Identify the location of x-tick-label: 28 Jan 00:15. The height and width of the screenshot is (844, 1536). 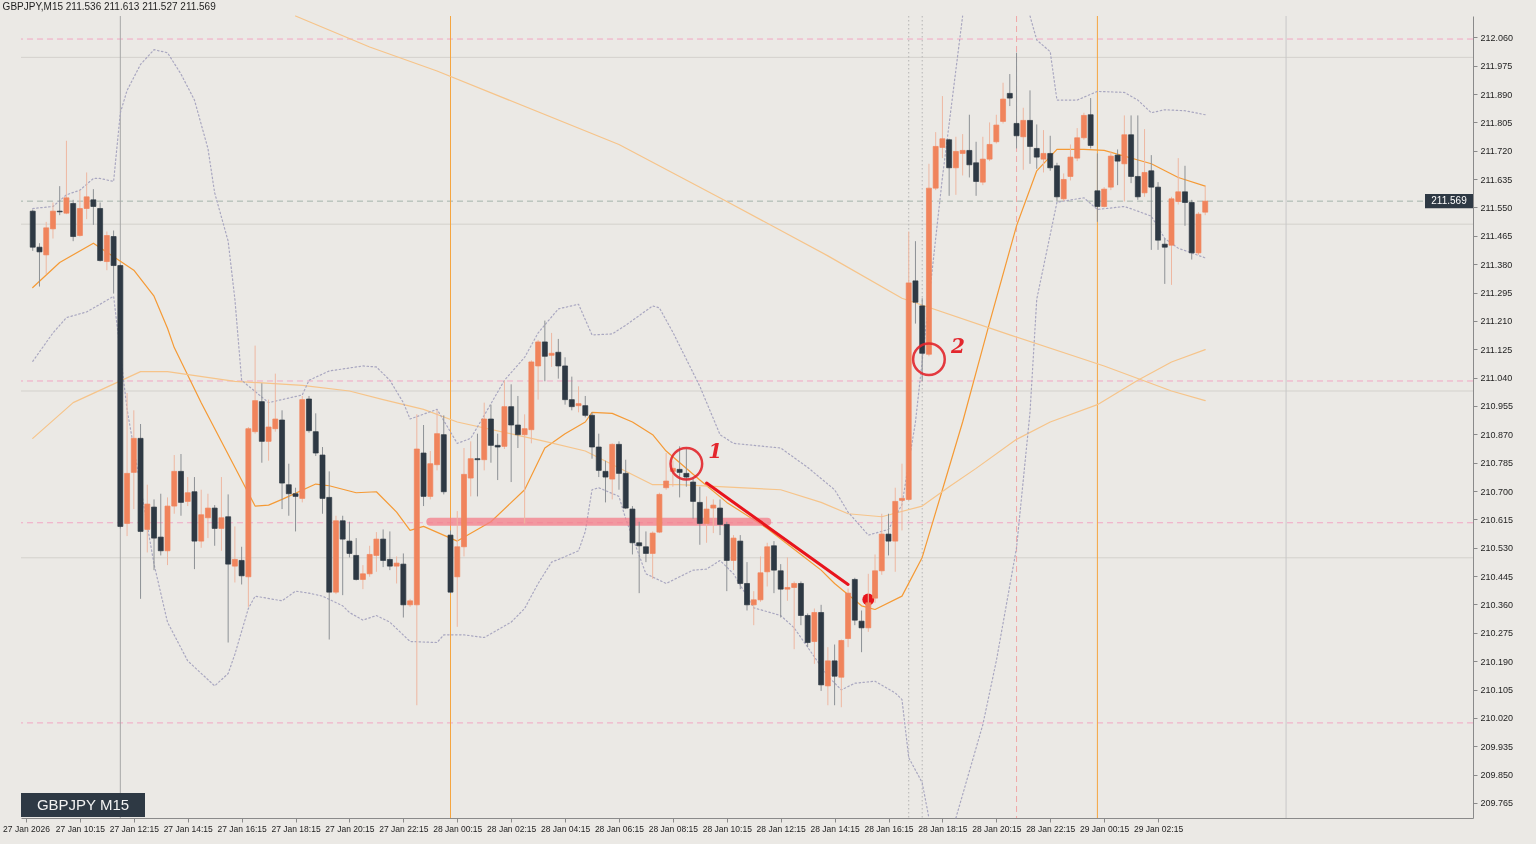
(458, 828).